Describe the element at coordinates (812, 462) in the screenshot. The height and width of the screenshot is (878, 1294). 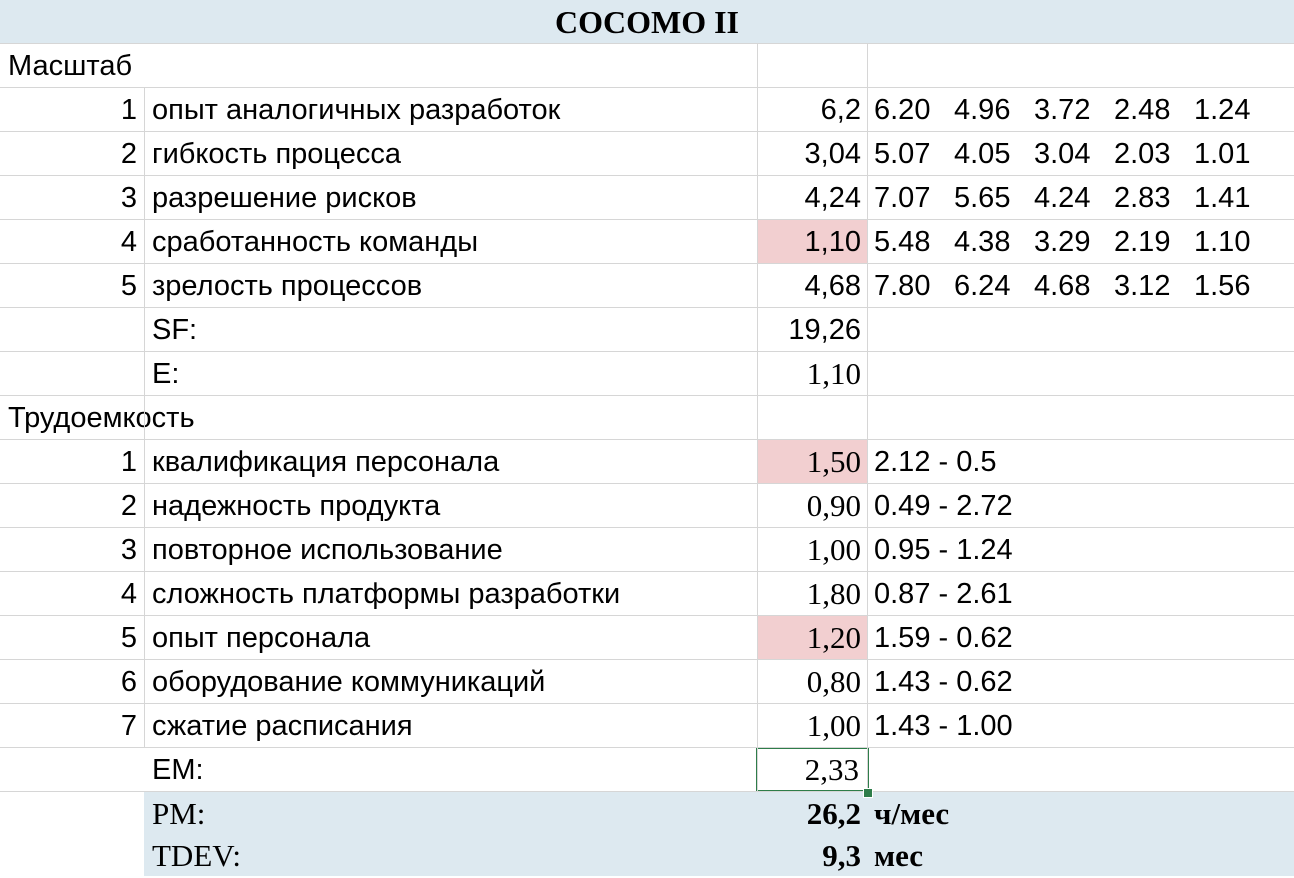
I see `factor-value: 1,50` at that location.